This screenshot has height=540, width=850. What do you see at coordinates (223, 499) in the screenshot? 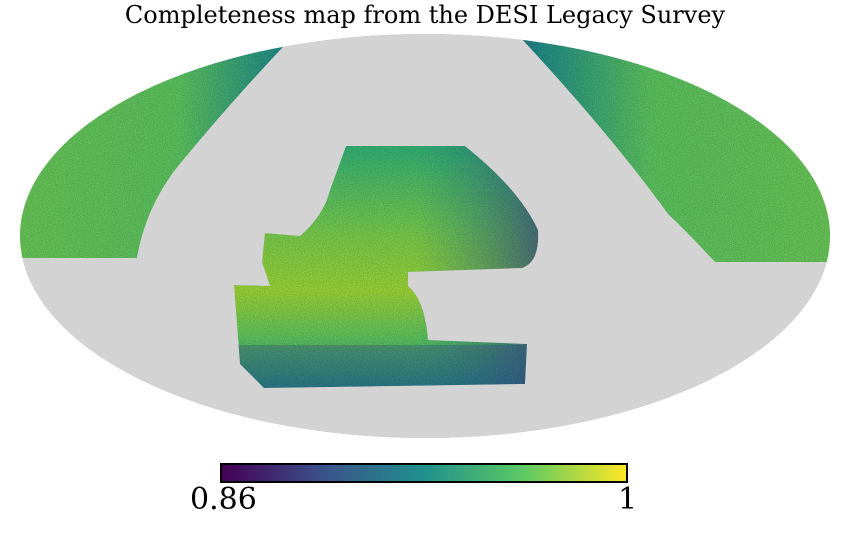
I see `colorbar-min-label: 0.86` at bounding box center [223, 499].